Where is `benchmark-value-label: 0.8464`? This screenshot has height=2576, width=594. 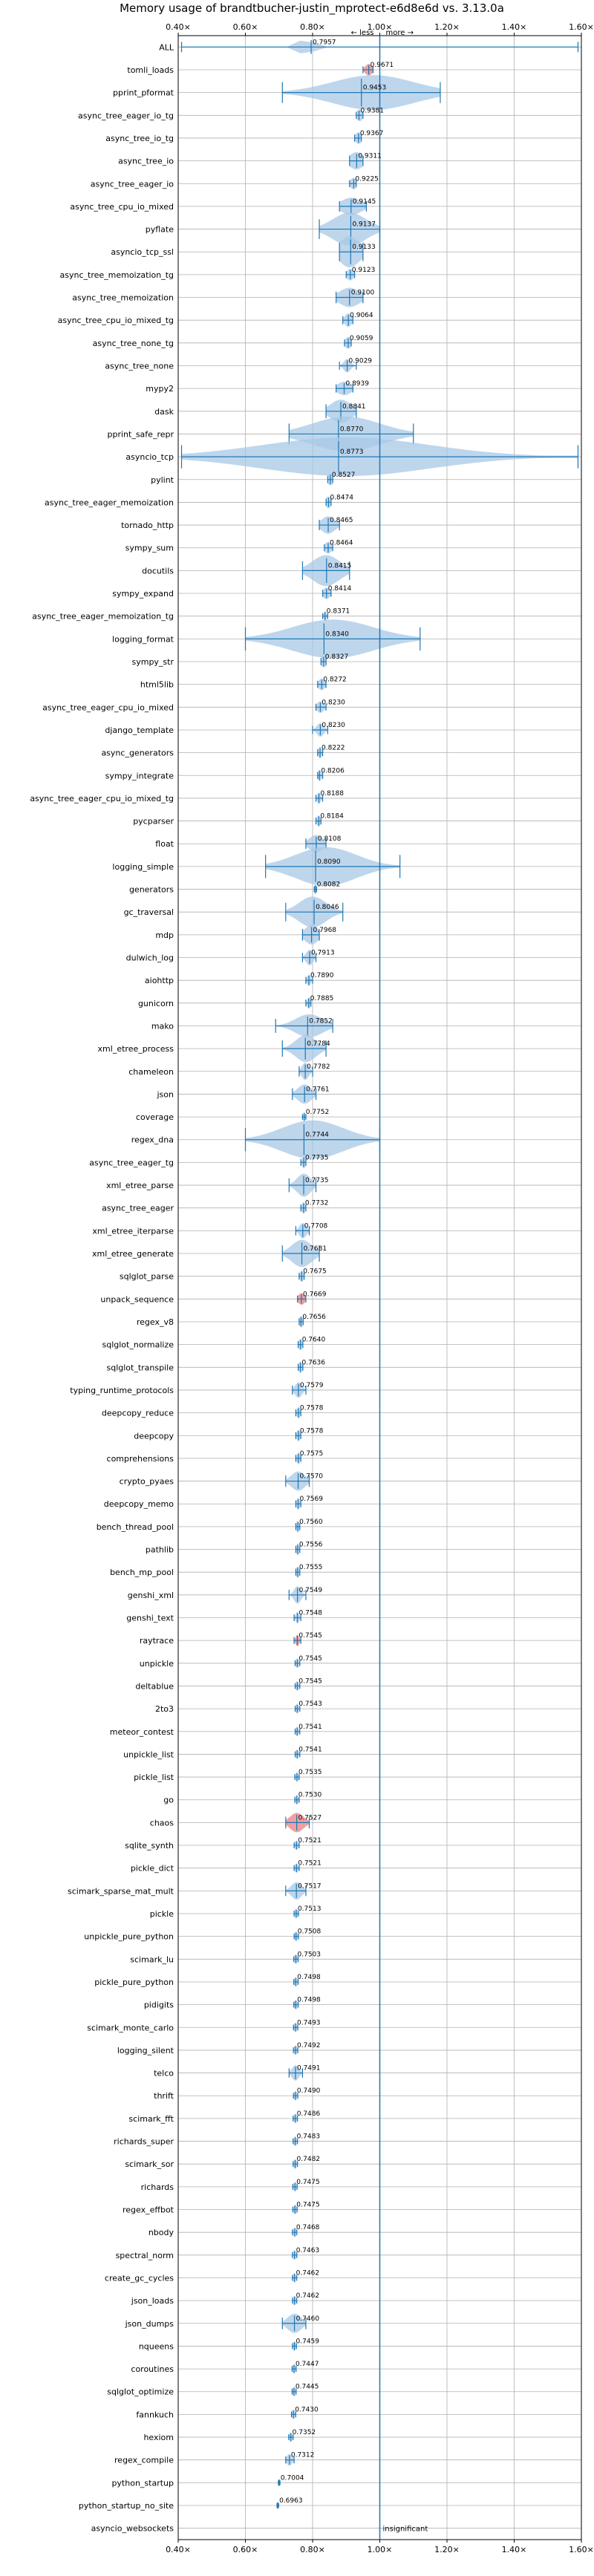
benchmark-value-label: 0.8464 is located at coordinates (342, 543).